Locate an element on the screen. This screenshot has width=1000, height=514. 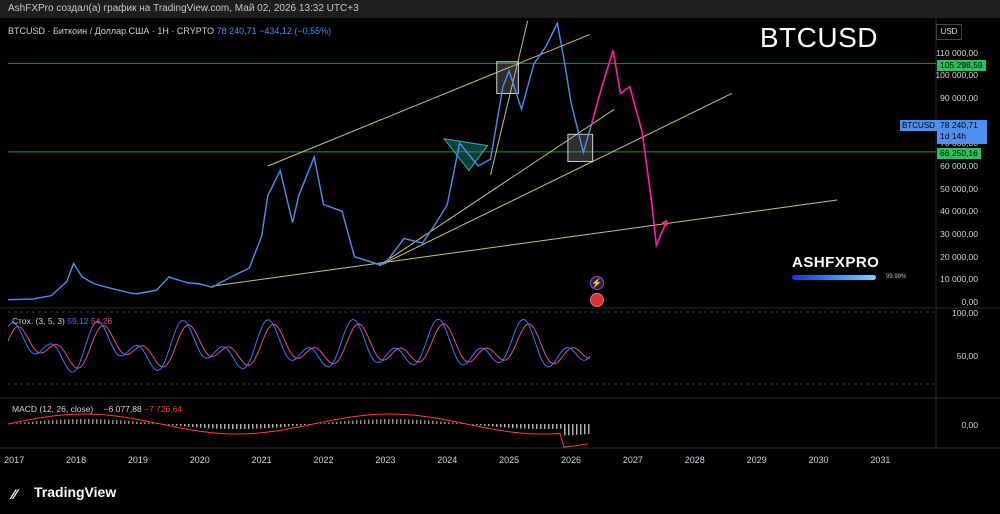
price-tick-label: 90 000,00 is located at coordinates (959, 98).